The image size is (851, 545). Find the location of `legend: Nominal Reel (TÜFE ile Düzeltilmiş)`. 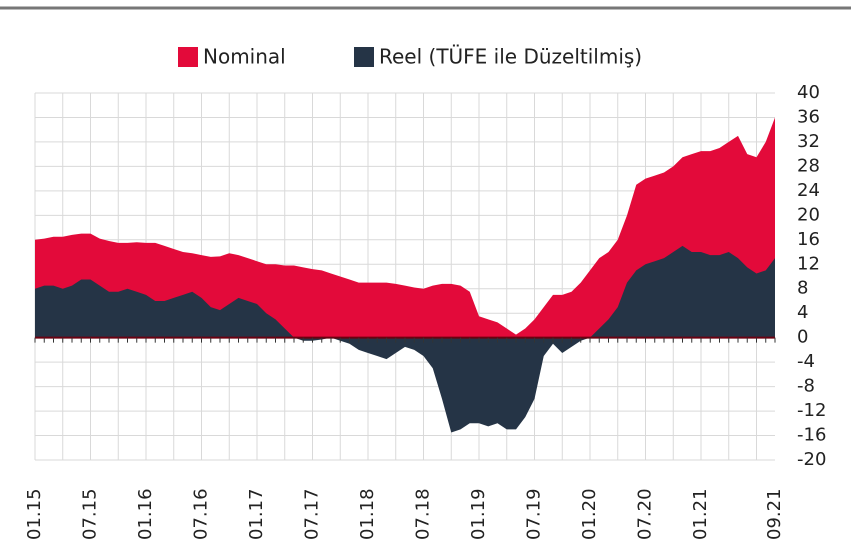

legend: Nominal Reel (TÜFE ile Düzeltilmiş) is located at coordinates (410, 57).